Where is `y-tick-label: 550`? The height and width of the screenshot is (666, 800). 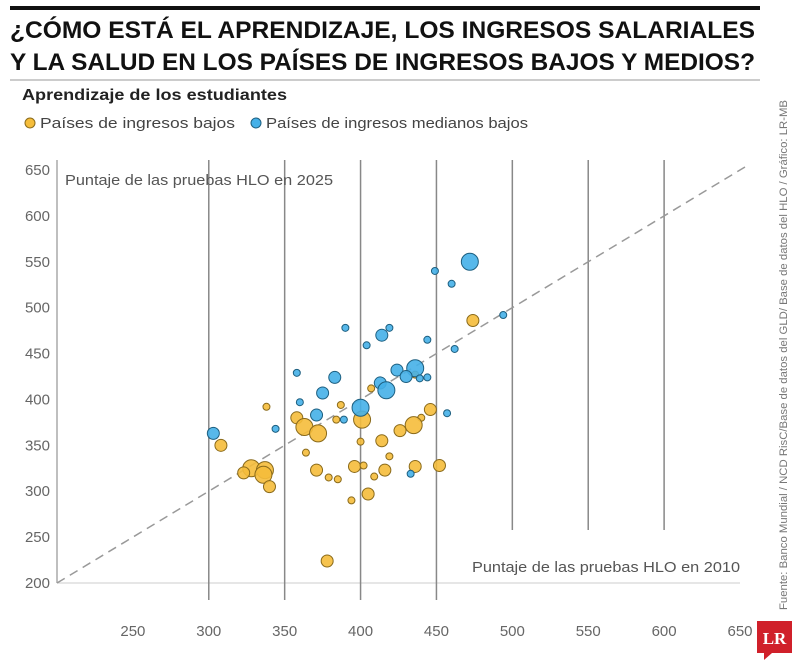 y-tick-label: 550 is located at coordinates (37, 262).